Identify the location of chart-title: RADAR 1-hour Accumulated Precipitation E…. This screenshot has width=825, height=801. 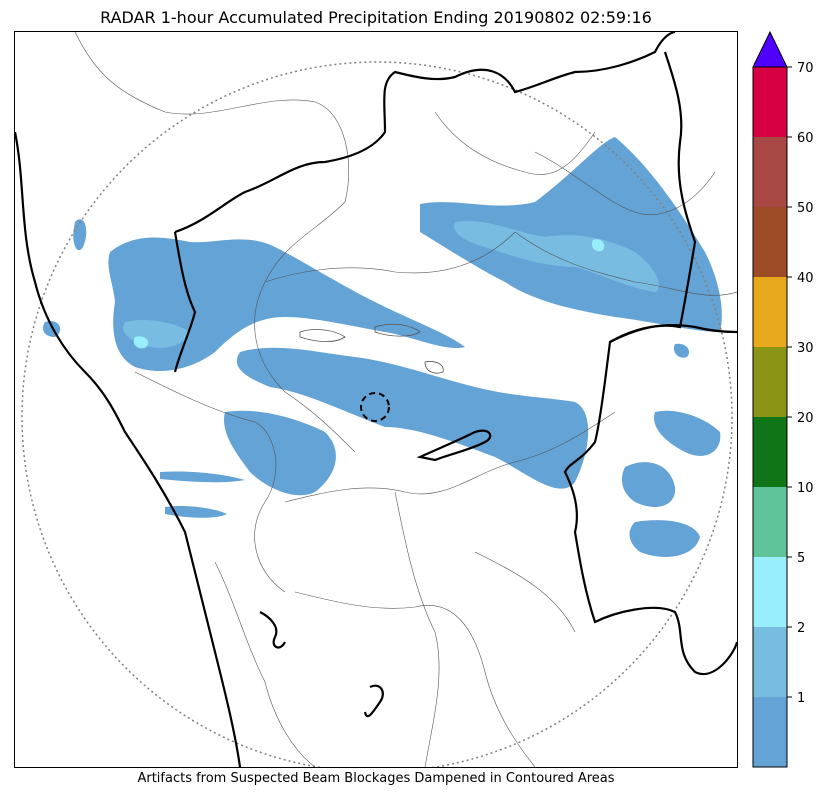
(376, 17).